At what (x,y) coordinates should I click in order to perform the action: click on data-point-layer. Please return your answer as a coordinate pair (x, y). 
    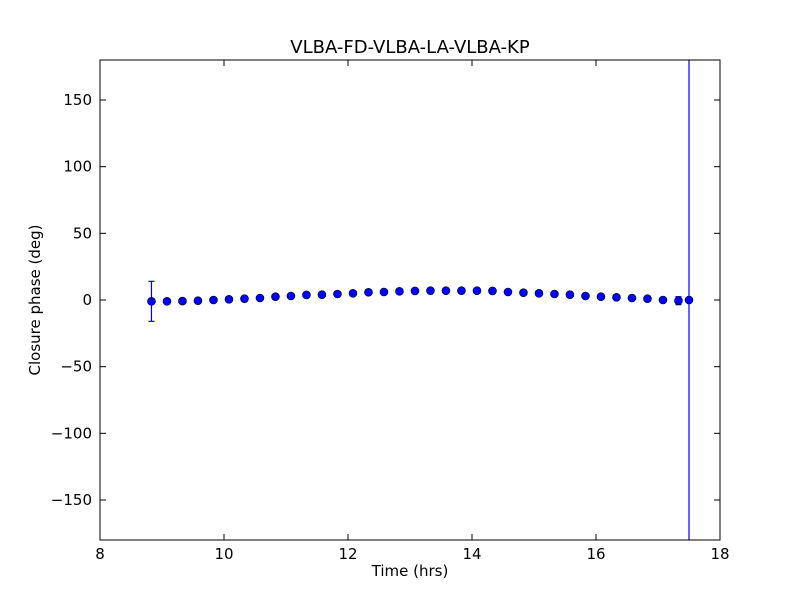
    Looking at the image, I should click on (420, 296).